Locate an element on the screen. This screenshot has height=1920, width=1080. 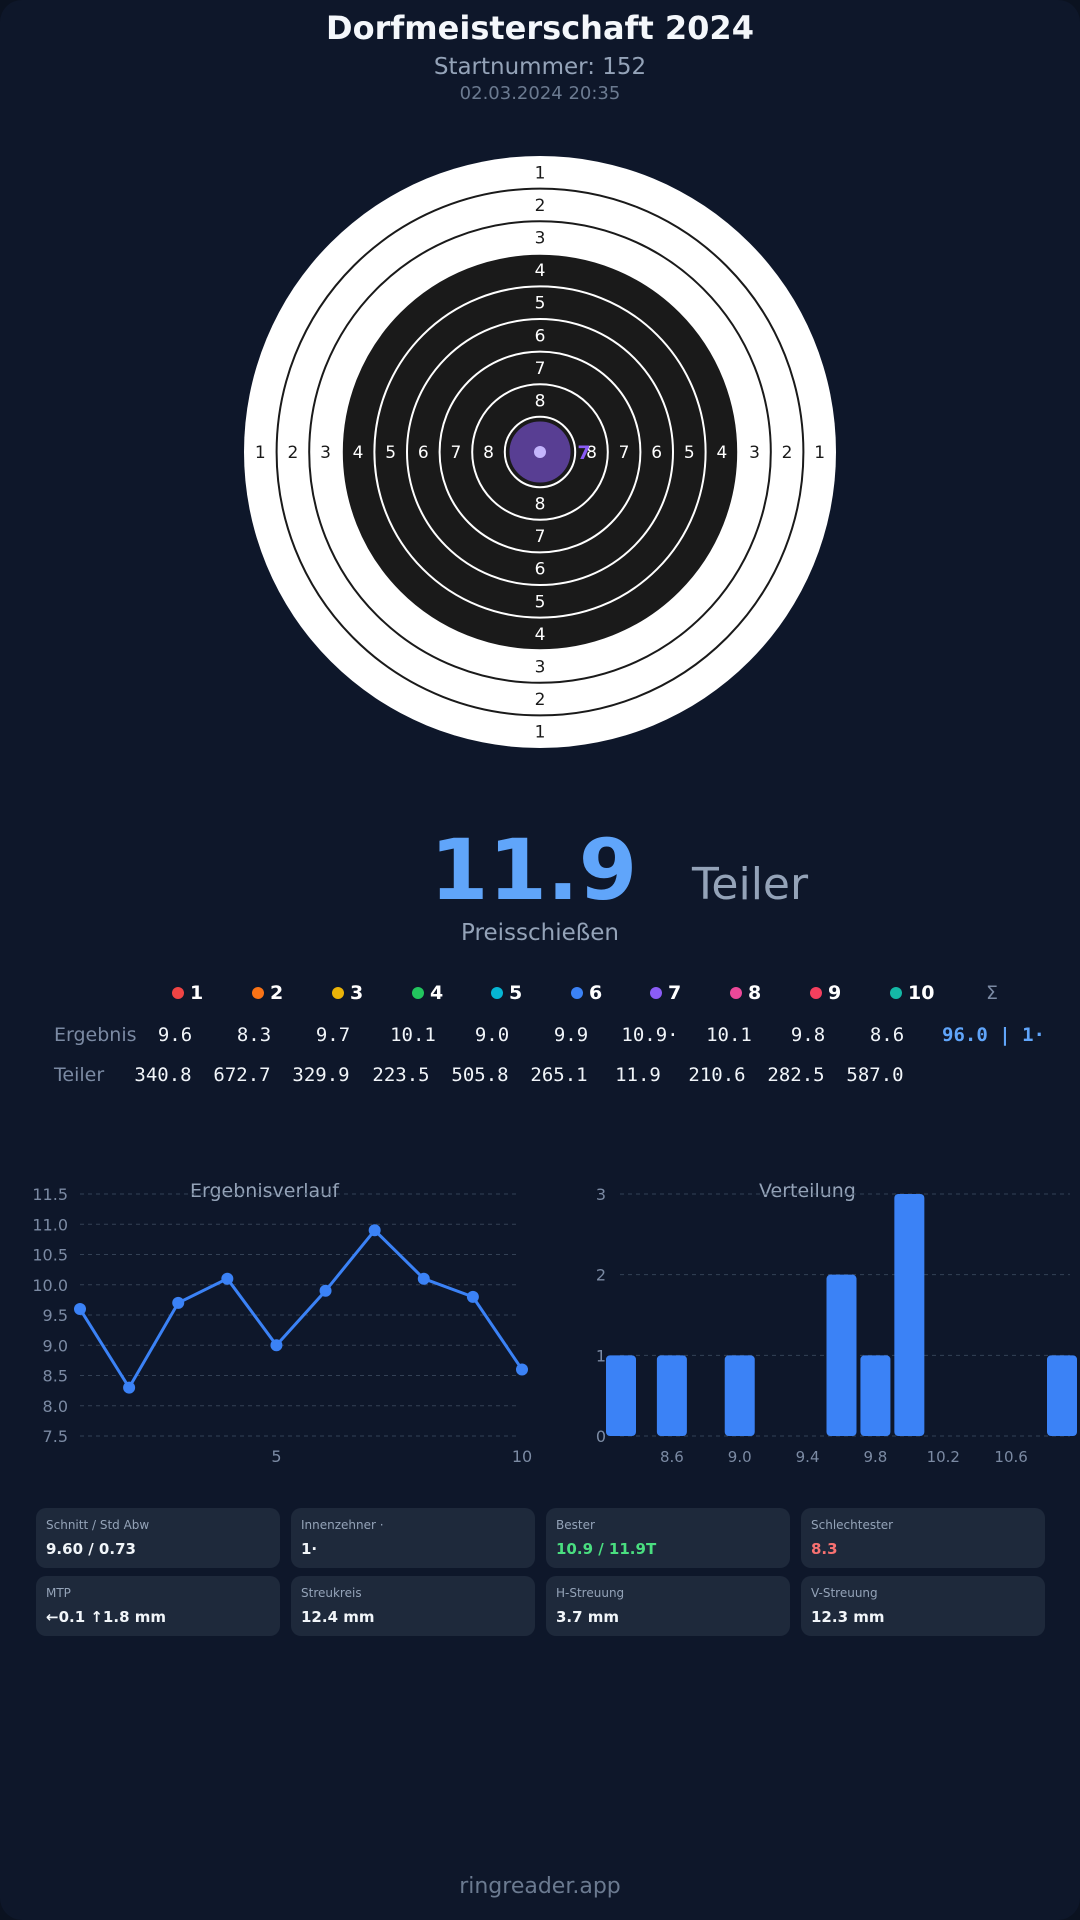
y-tick-label: 10.0 is located at coordinates (50, 1285).